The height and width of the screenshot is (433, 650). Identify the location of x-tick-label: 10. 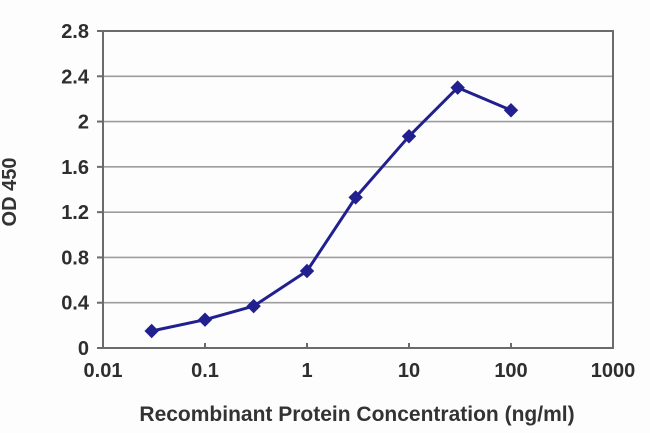
(409, 371).